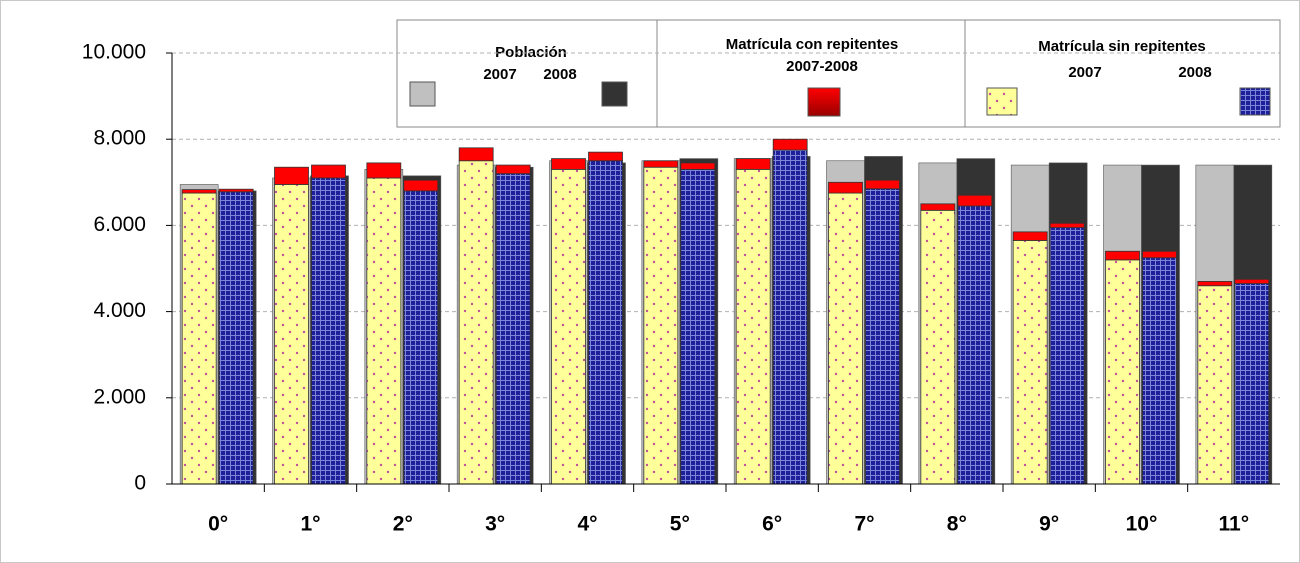 This screenshot has width=1300, height=563. I want to click on legend-title: Matrícula sin repitentes, so click(1122, 46).